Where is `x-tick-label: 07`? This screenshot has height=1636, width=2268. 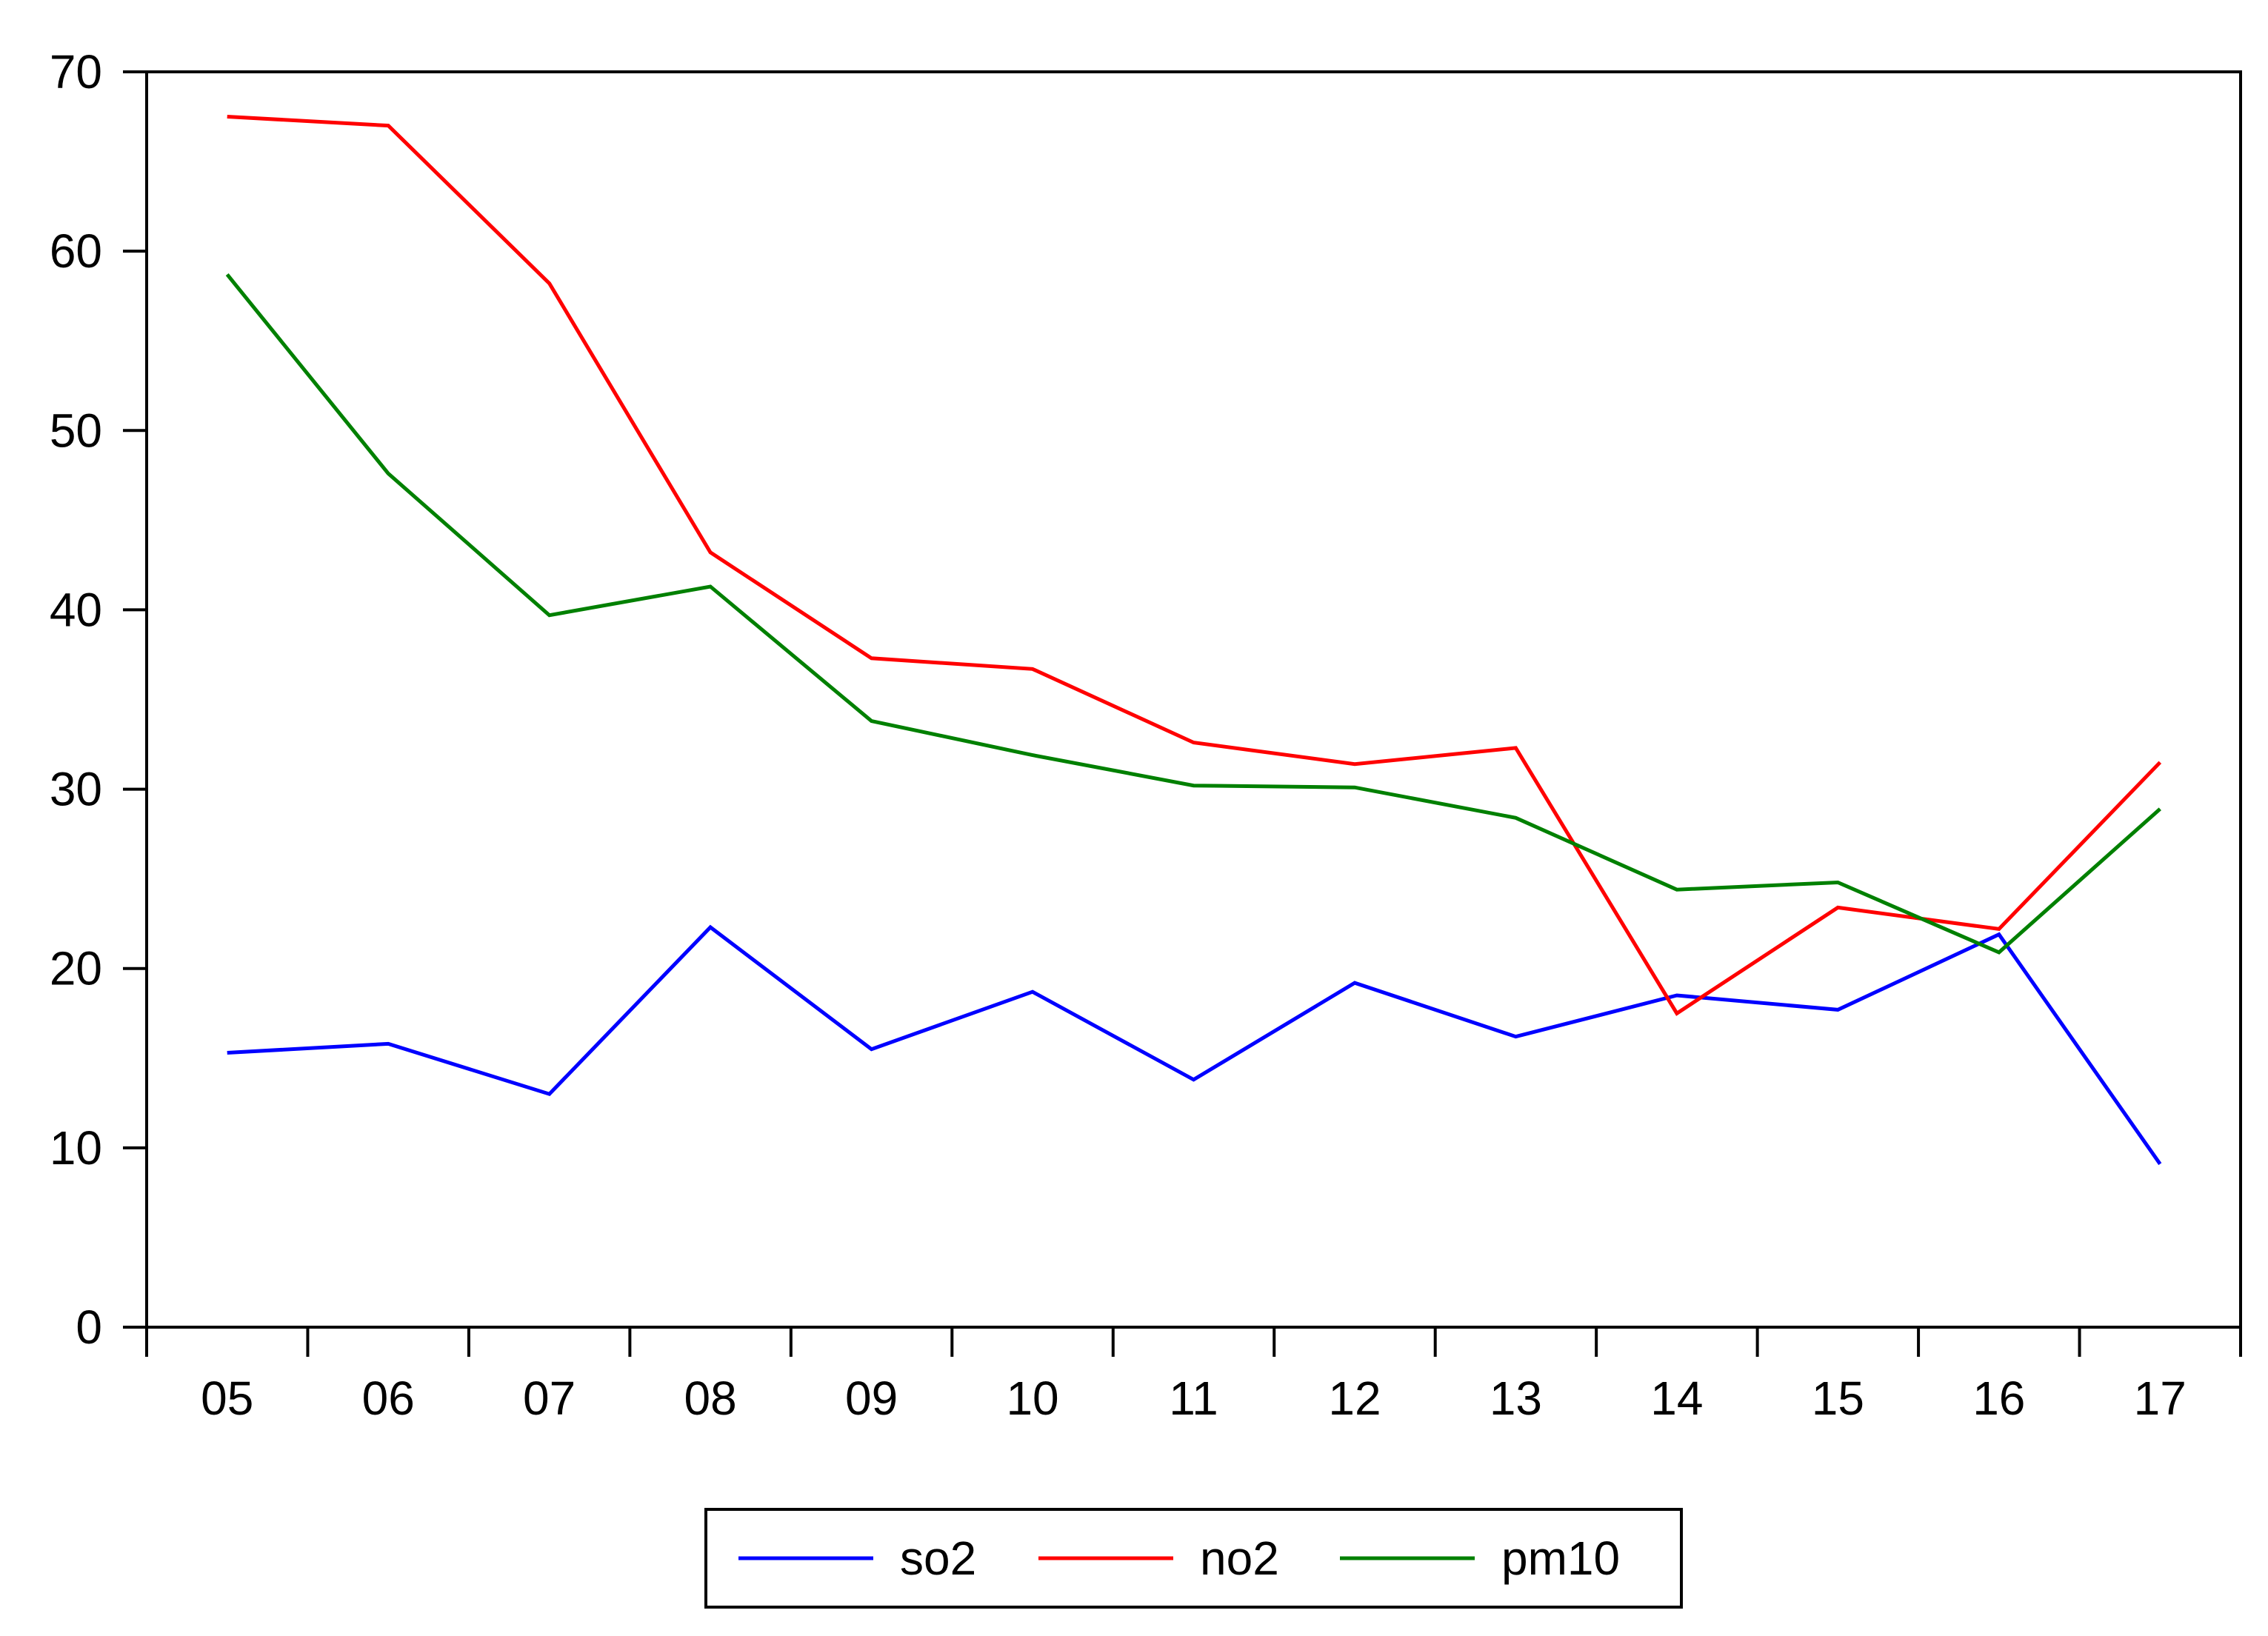
x-tick-label: 07 is located at coordinates (549, 1398).